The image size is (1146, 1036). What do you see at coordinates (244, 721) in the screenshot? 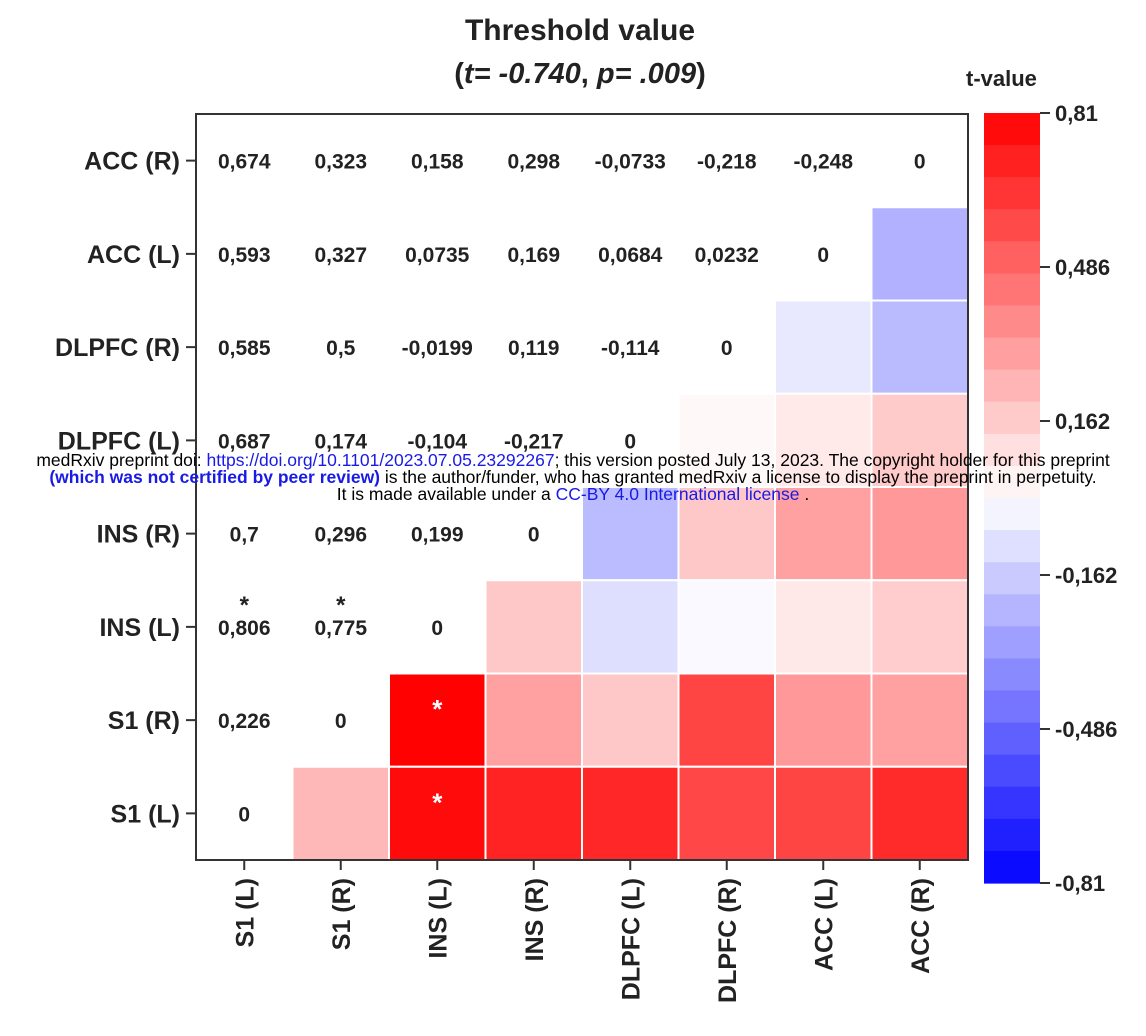
I see `cell-value-label: 0,226` at bounding box center [244, 721].